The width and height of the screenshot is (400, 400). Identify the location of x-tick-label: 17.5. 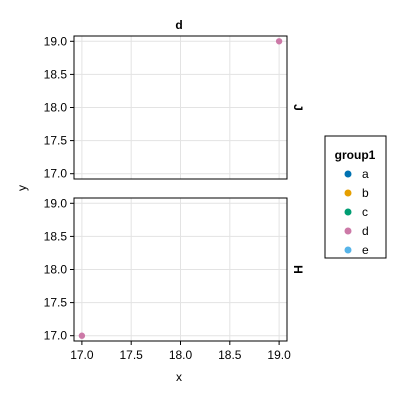
(132, 355).